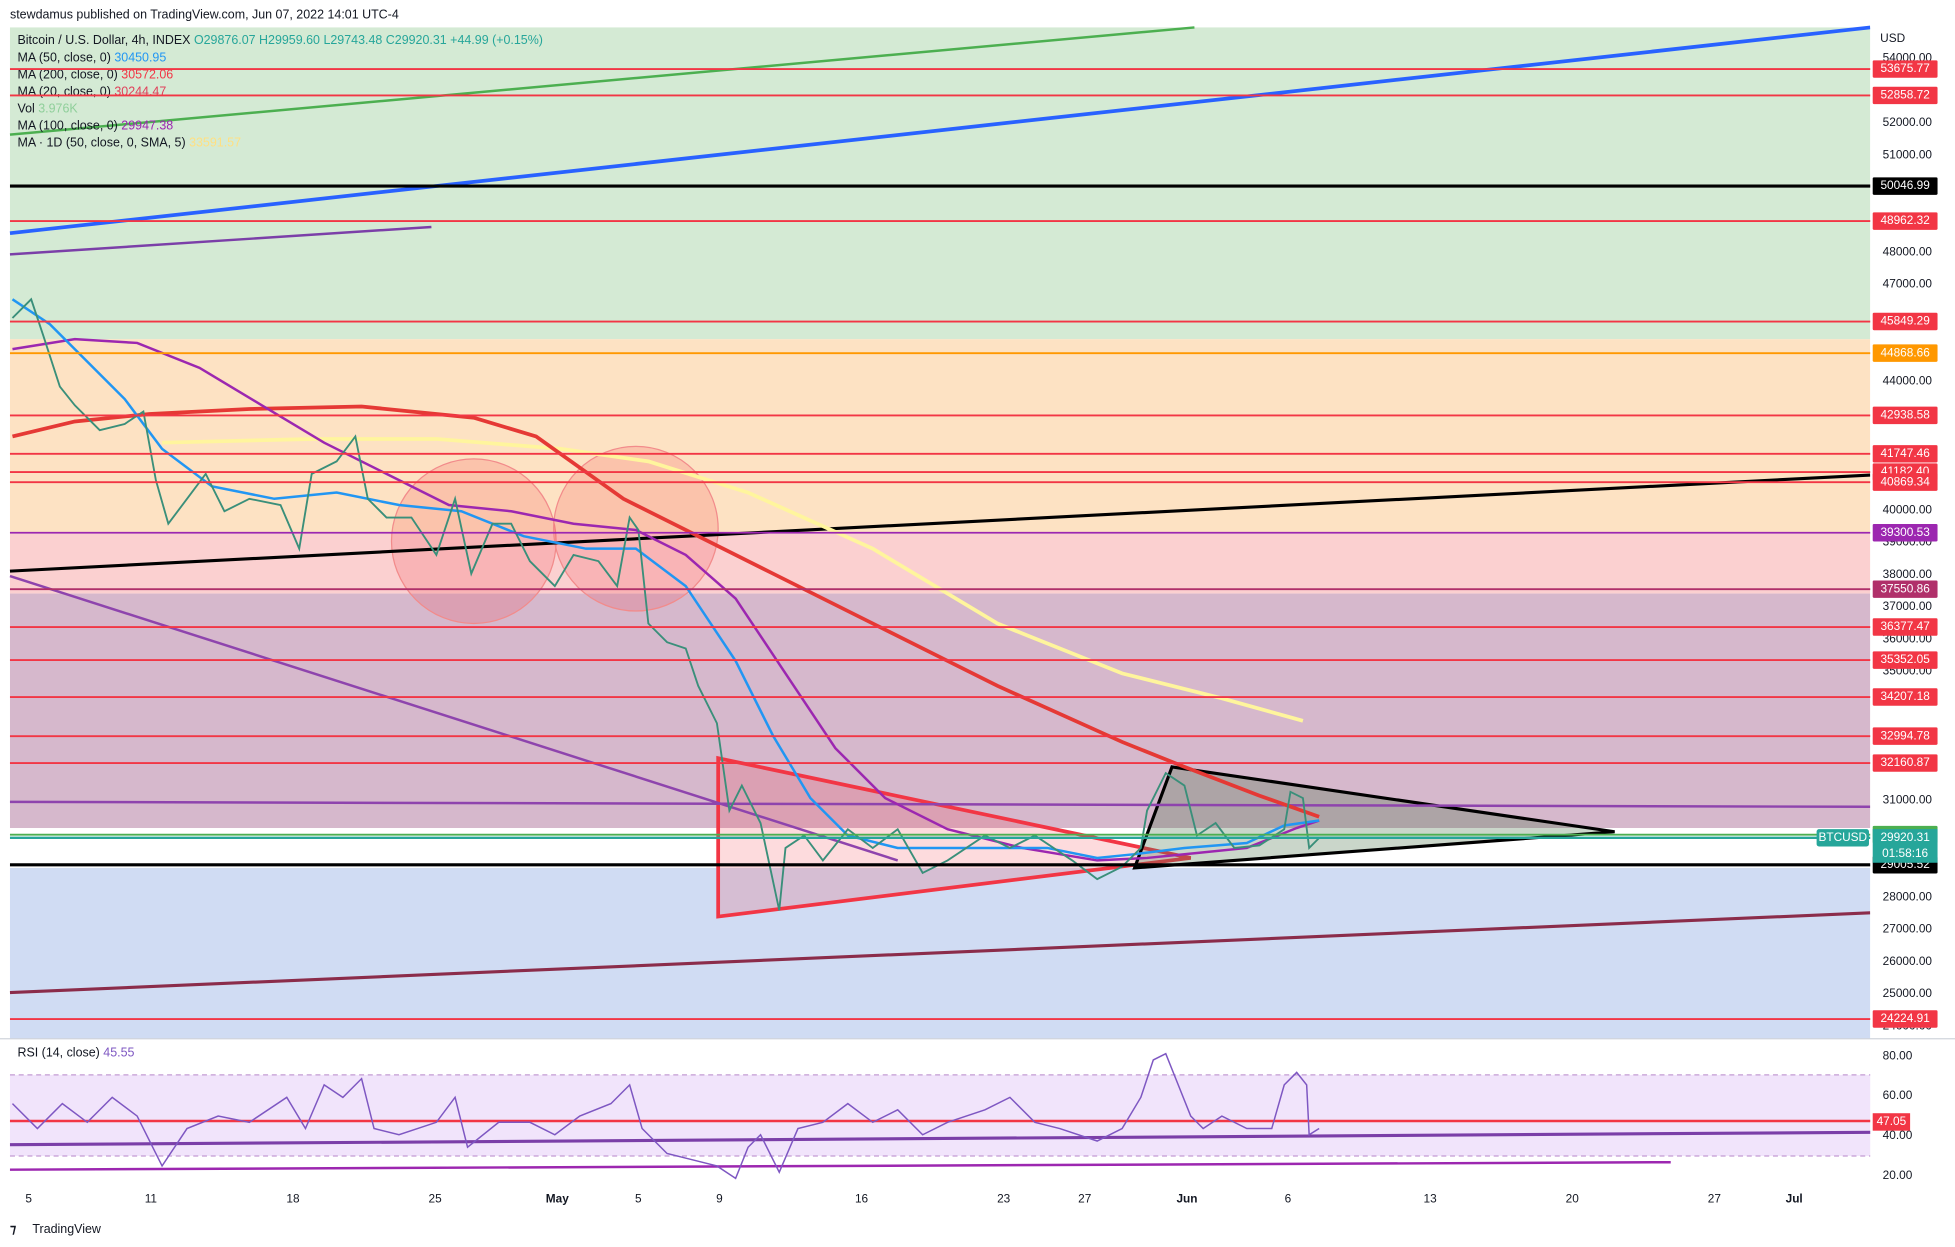  What do you see at coordinates (1905, 696) in the screenshot?
I see `price-tag: 34207.18` at bounding box center [1905, 696].